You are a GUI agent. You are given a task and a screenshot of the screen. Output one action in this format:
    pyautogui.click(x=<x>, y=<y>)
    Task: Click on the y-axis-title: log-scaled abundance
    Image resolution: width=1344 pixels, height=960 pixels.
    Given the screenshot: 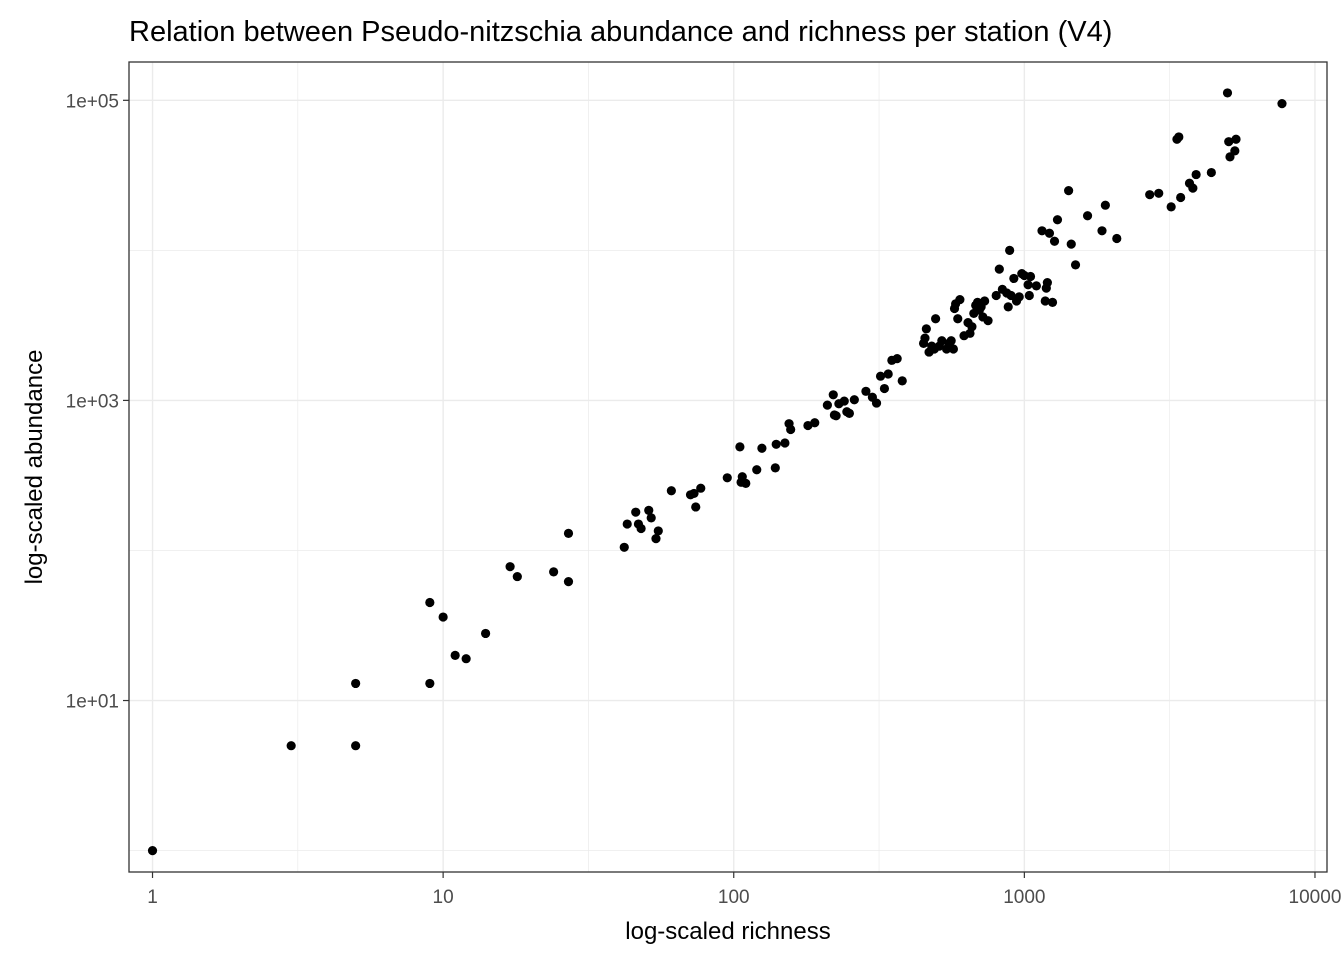 What is the action you would take?
    pyautogui.click(x=34, y=467)
    